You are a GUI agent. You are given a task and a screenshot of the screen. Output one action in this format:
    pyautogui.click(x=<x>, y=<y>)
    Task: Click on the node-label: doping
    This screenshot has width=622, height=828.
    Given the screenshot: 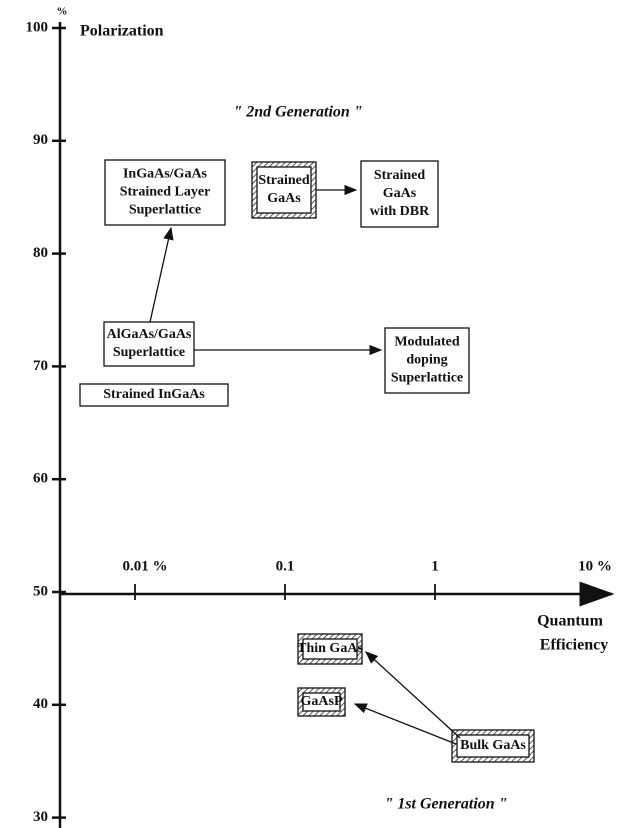 What is the action you would take?
    pyautogui.click(x=426, y=360)
    